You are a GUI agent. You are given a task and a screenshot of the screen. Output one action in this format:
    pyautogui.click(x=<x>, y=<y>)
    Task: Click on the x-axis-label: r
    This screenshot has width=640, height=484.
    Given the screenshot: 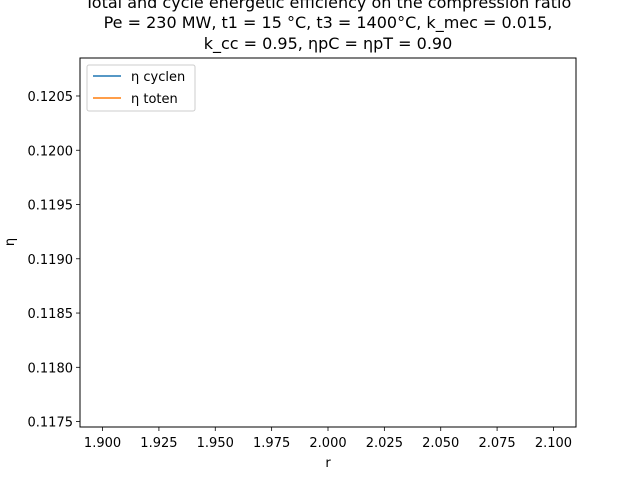 What is the action you would take?
    pyautogui.click(x=328, y=463)
    